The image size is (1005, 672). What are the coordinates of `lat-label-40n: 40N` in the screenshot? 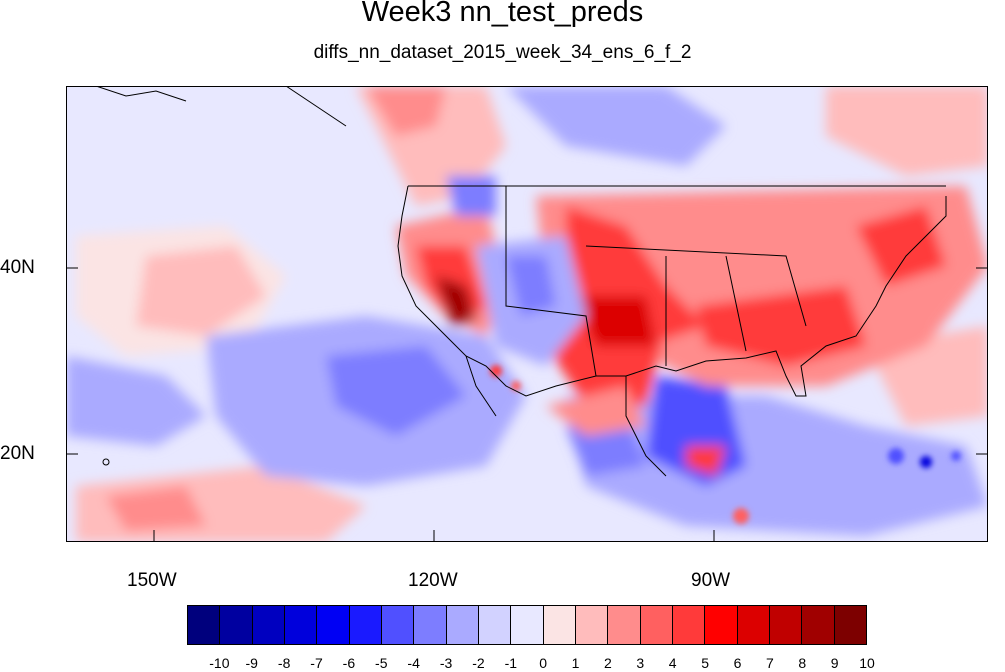 It's located at (17, 267).